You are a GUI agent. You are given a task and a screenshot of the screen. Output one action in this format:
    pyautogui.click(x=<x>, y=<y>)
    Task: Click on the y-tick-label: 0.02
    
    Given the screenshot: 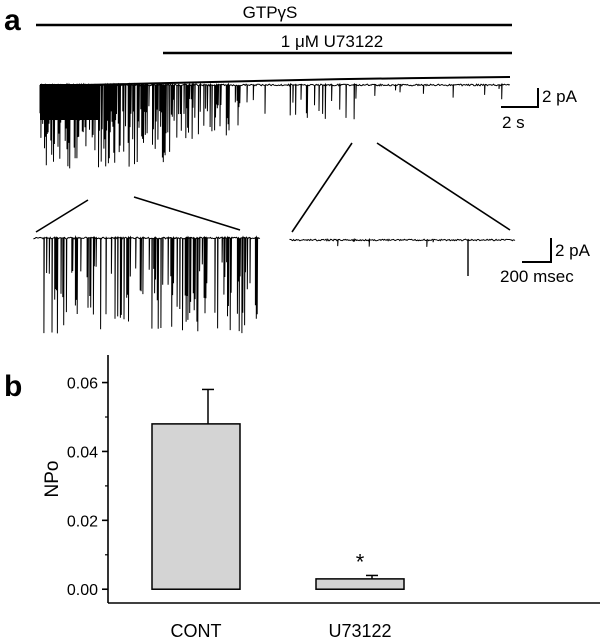 What is the action you would take?
    pyautogui.click(x=82, y=521)
    